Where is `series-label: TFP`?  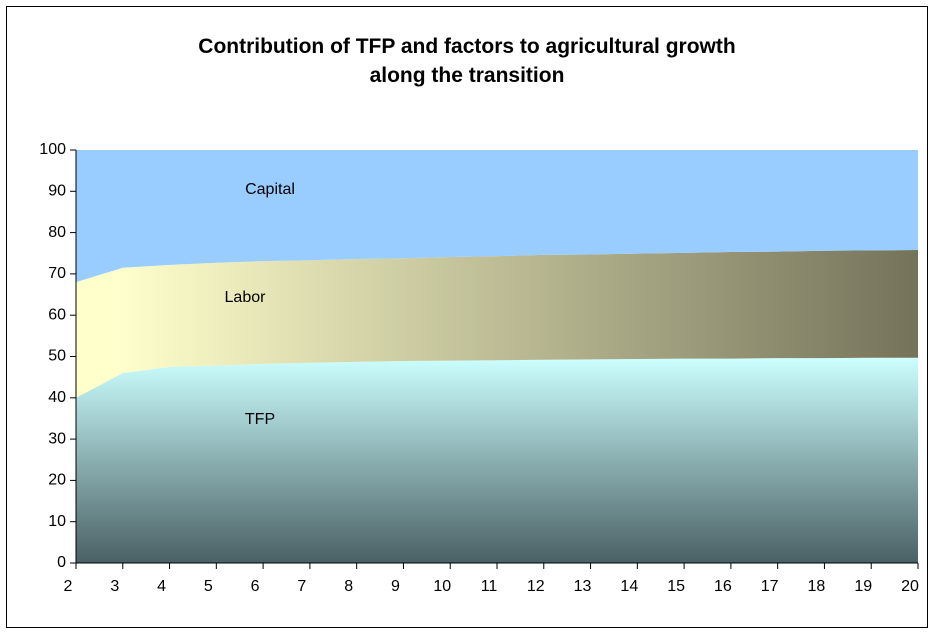
series-label: TFP is located at coordinates (260, 419).